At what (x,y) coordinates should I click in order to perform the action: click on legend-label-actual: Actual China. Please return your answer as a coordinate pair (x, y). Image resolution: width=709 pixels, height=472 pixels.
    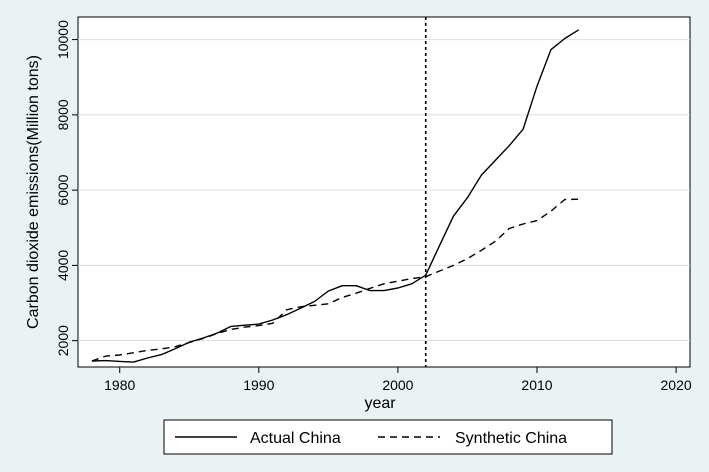
    Looking at the image, I should click on (295, 438).